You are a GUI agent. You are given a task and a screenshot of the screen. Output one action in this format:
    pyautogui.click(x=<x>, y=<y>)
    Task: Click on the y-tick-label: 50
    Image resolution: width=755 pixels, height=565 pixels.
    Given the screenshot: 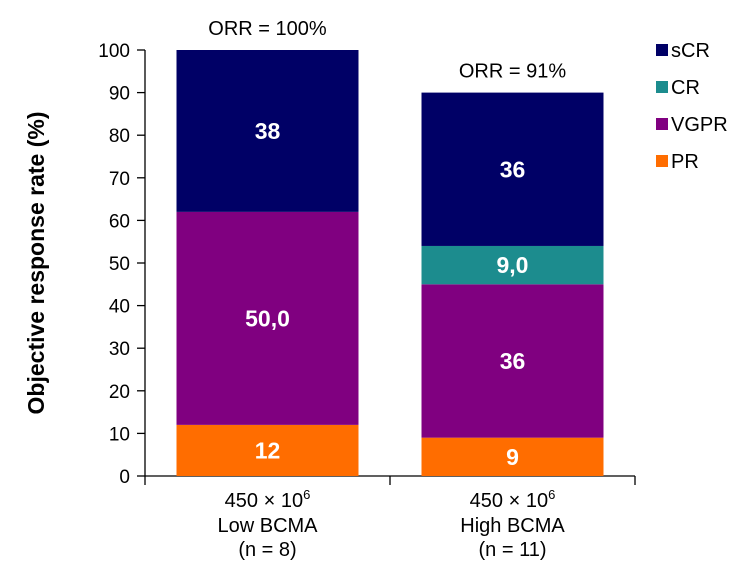 What is the action you would take?
    pyautogui.click(x=119, y=264)
    